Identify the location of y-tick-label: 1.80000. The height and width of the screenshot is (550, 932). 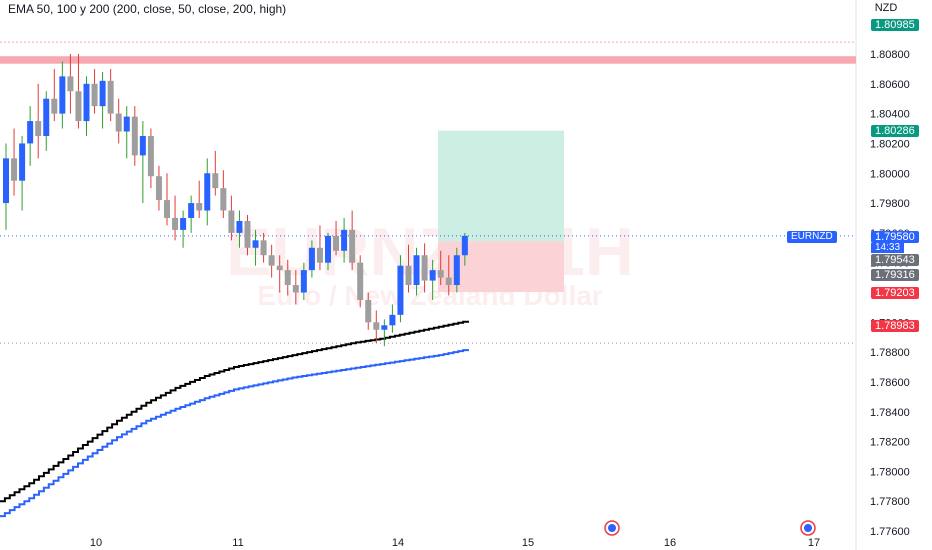
(890, 174).